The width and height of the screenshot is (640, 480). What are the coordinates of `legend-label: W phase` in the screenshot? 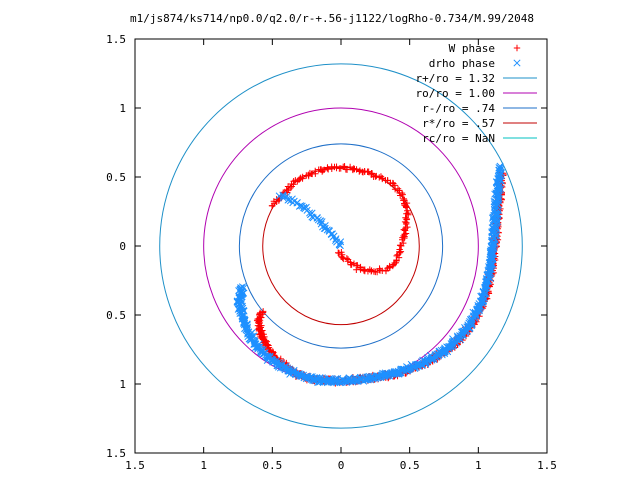 It's located at (472, 48).